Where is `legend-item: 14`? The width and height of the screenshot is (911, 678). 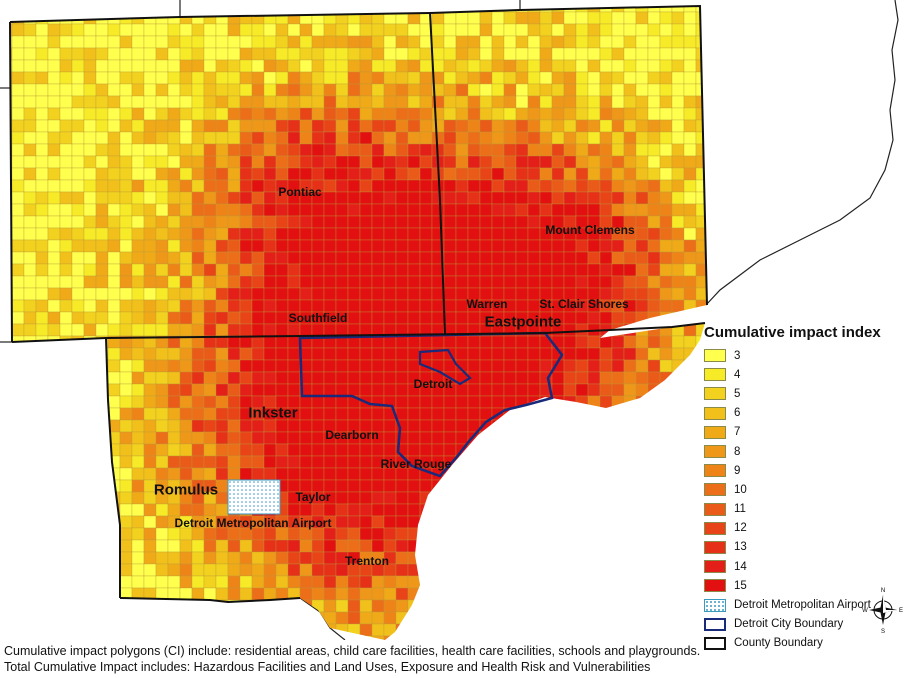 legend-item: 14 is located at coordinates (804, 566).